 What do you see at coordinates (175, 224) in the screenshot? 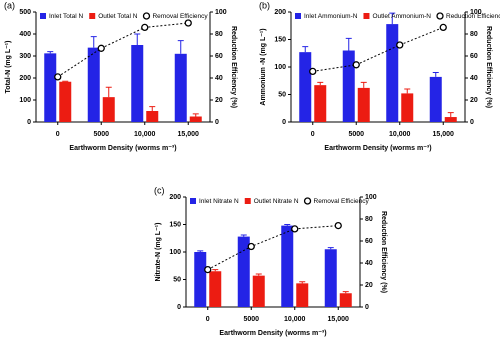
I see `y-tick-label: 150` at bounding box center [175, 224].